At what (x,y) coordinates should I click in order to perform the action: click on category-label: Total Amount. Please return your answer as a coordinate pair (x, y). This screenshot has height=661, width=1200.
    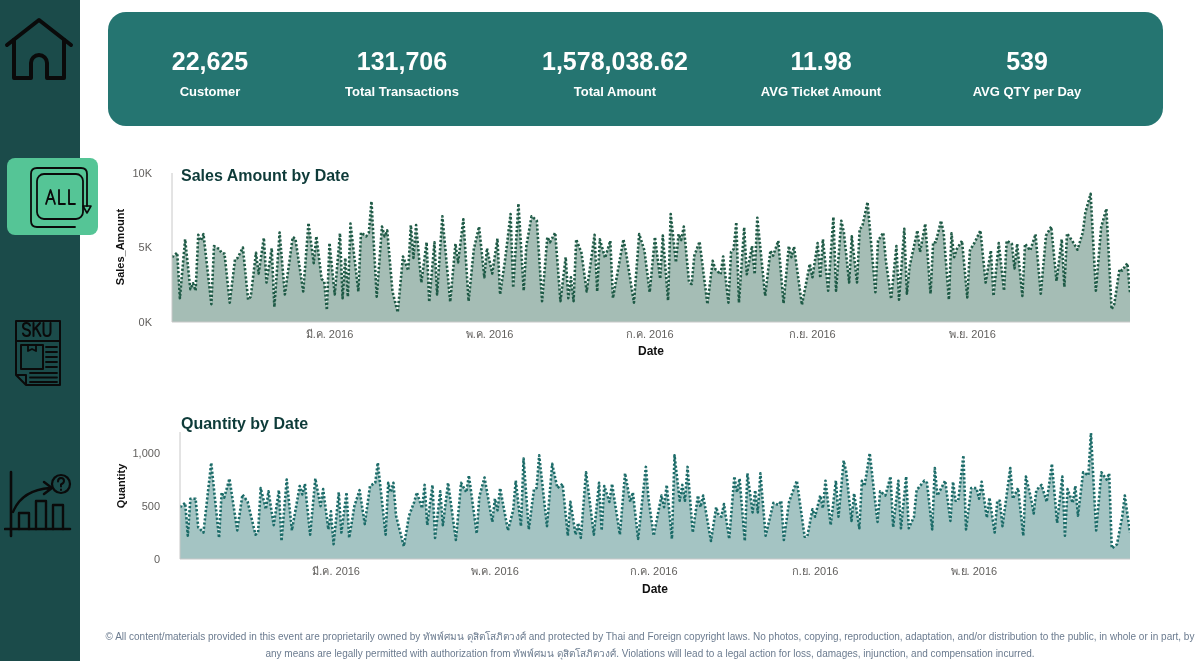
    Looking at the image, I should click on (615, 91).